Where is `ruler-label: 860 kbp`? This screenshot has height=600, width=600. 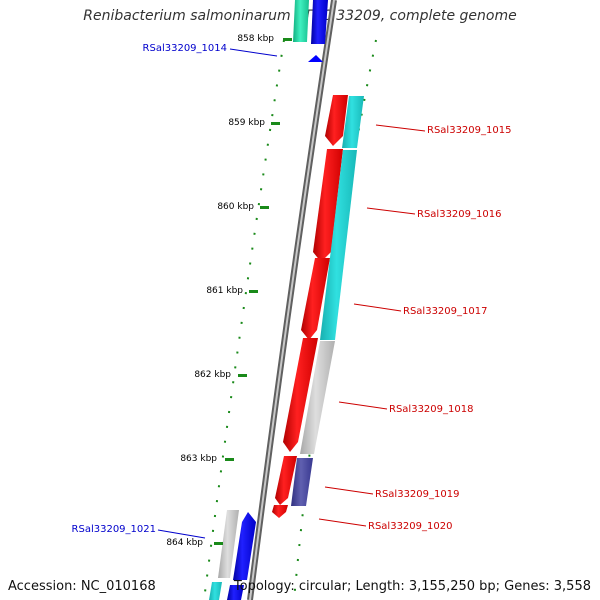 ruler-label: 860 kbp is located at coordinates (235, 207).